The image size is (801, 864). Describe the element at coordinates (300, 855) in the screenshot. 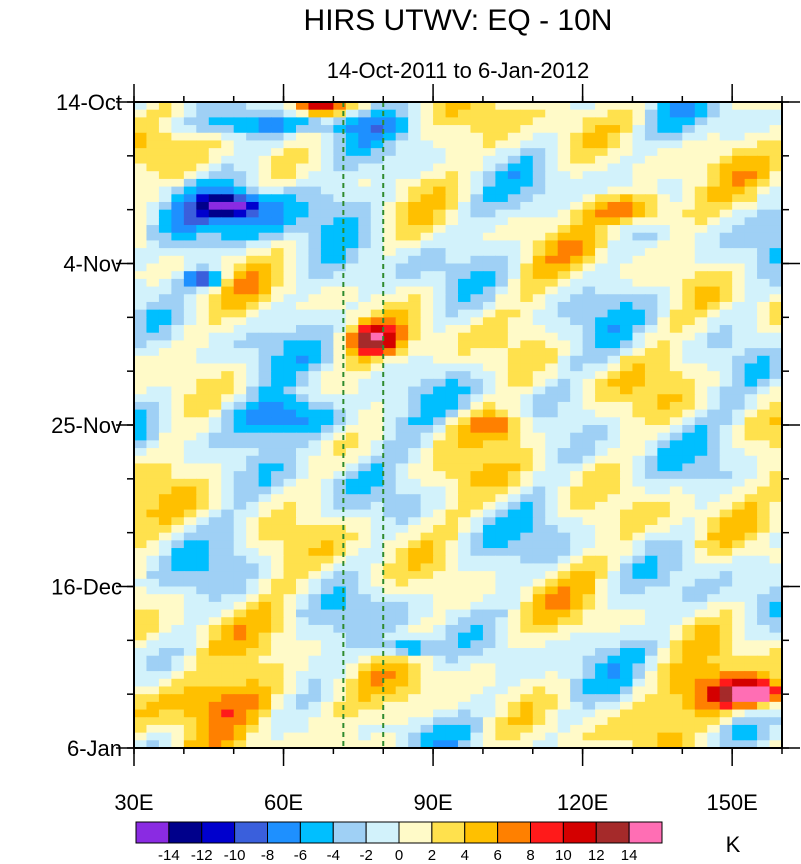

I see `colorbar-label: -6` at that location.